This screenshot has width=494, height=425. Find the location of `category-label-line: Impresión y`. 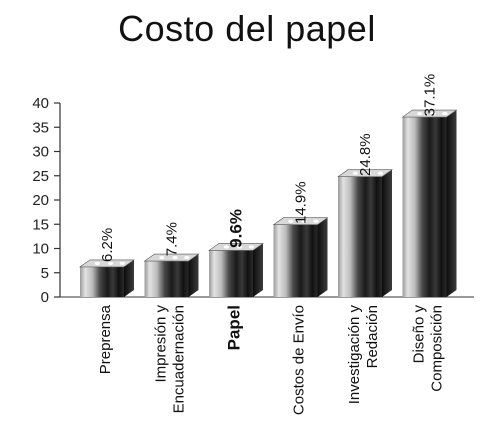

category-label-line: Impresión y is located at coordinates (160, 344).